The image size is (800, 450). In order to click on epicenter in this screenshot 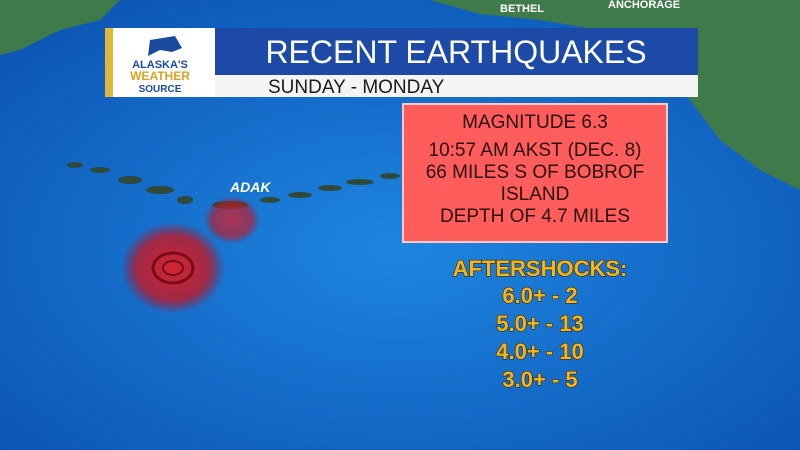, I will do `click(190, 255)`.